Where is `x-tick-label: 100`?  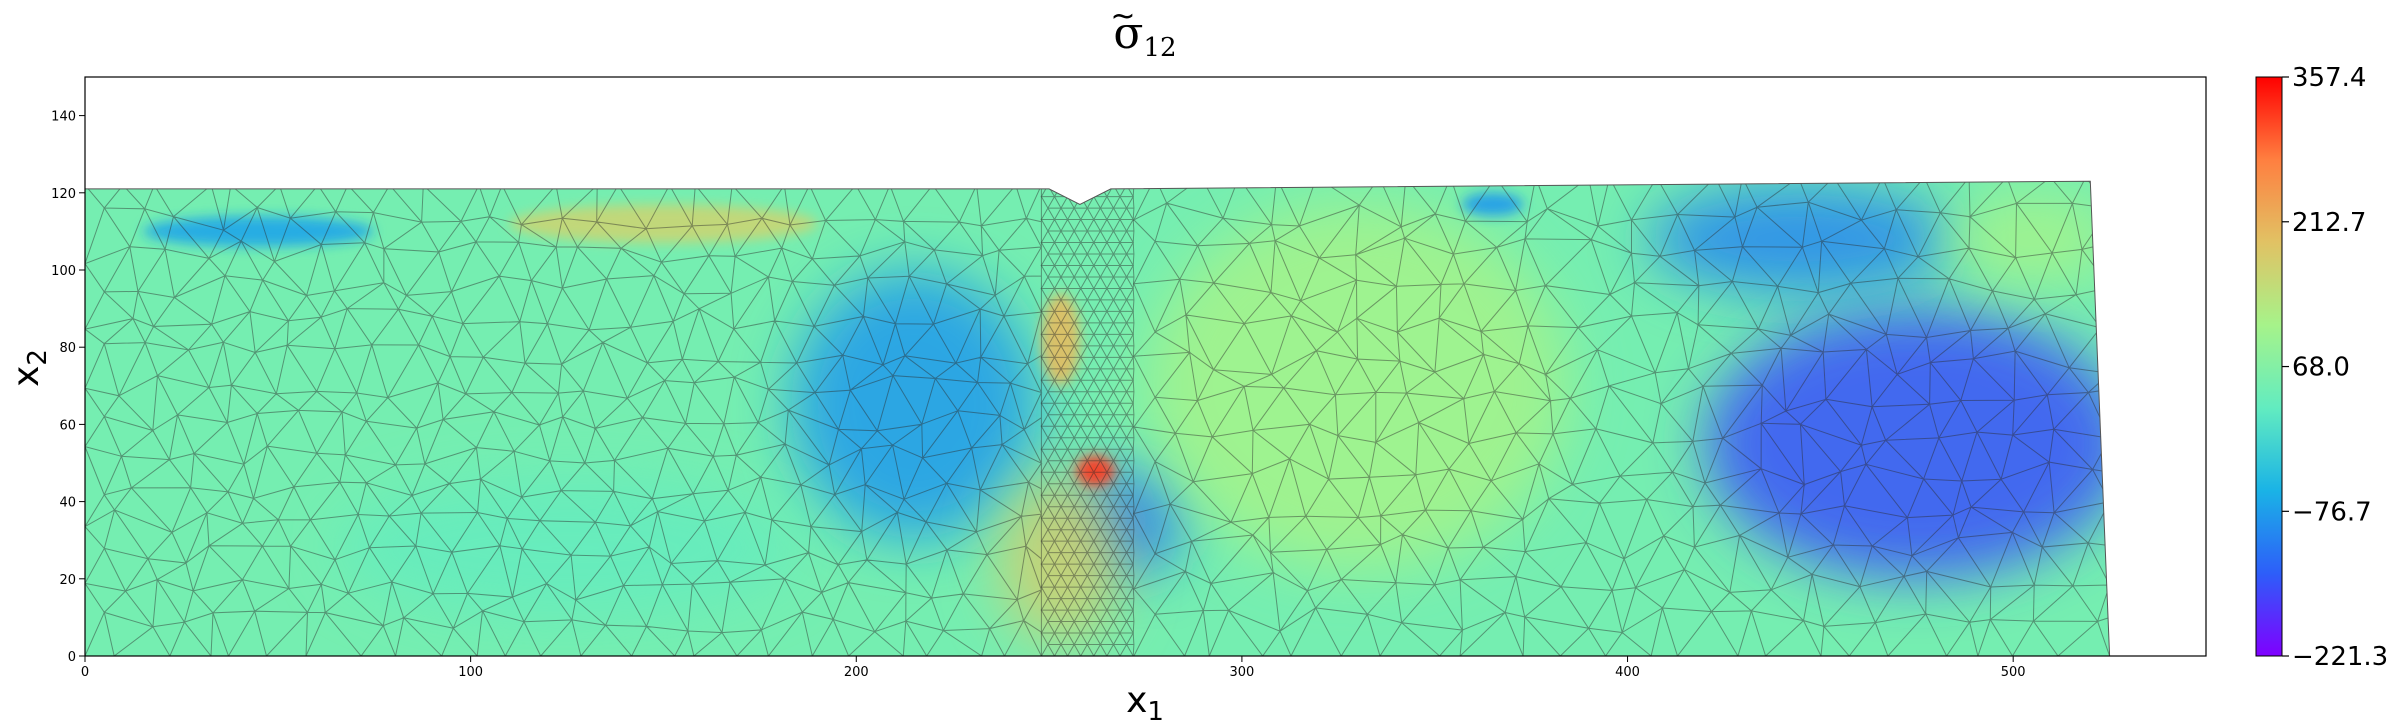
x-tick-label: 100 is located at coordinates (470, 672).